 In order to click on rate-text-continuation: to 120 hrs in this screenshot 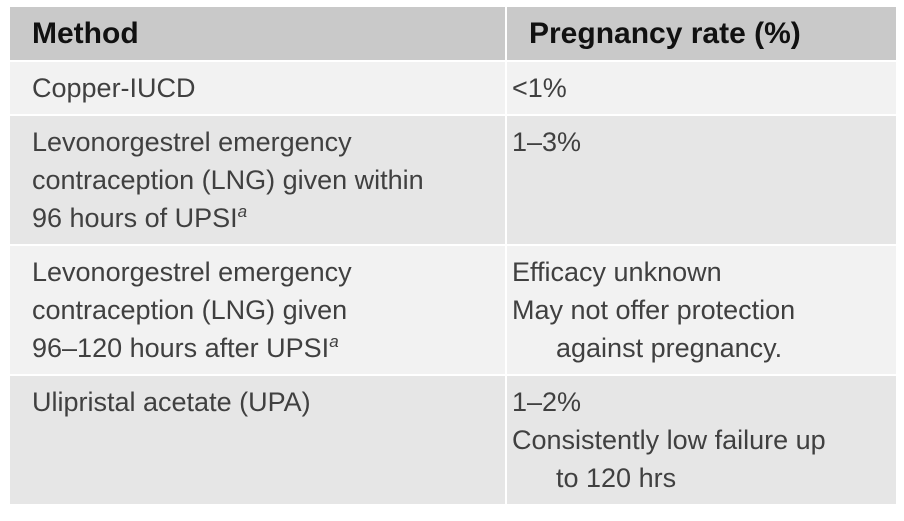, I will do `click(616, 478)`.